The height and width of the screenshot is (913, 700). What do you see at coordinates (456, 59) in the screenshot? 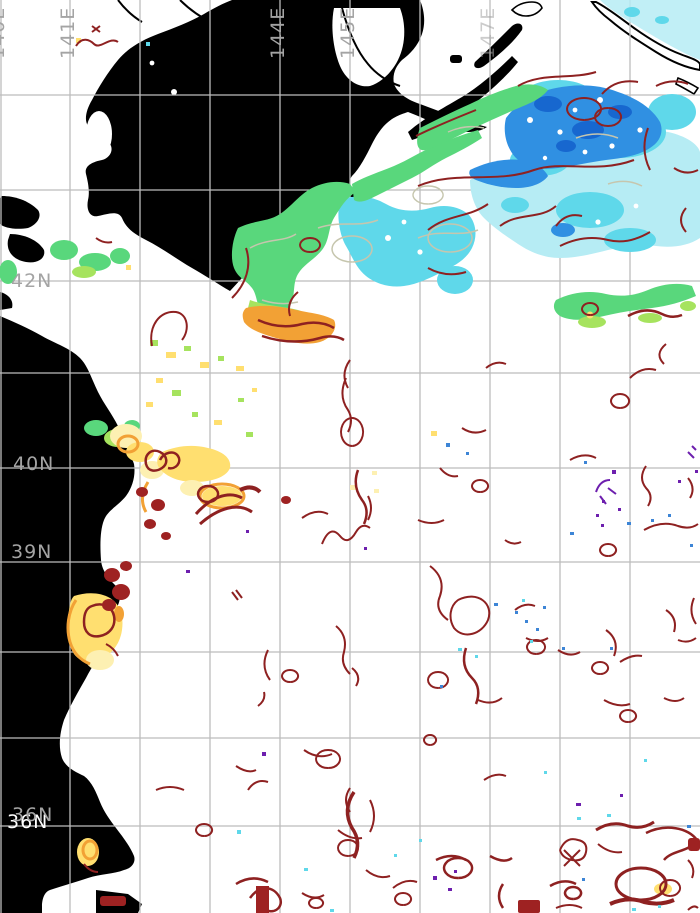
I see `island-small` at bounding box center [456, 59].